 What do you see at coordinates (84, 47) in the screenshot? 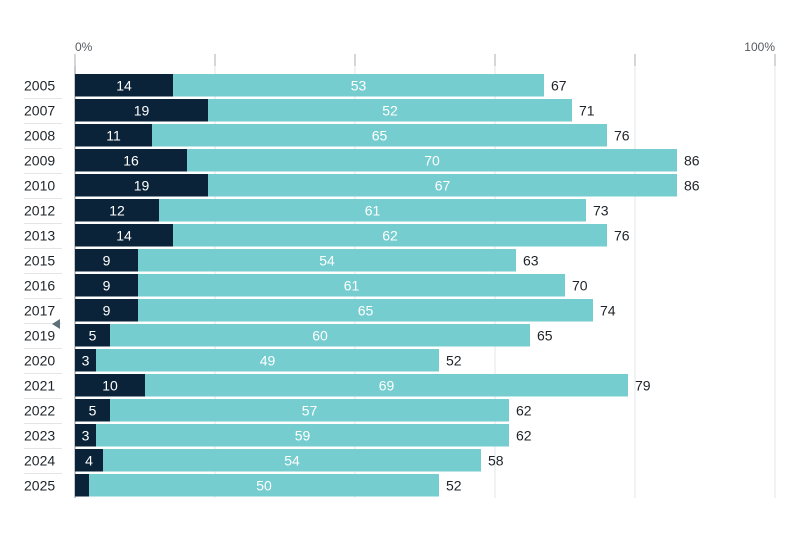
I see `x-tick-label: 0%` at bounding box center [84, 47].